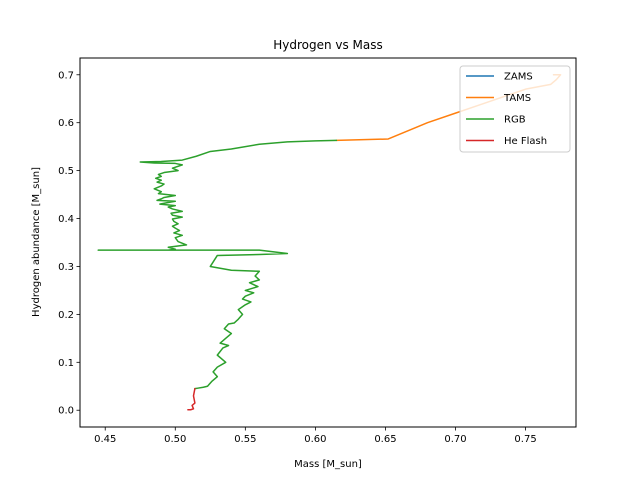 The width and height of the screenshot is (640, 480). What do you see at coordinates (328, 45) in the screenshot?
I see `chart-title: Hydrogen vs Mass` at bounding box center [328, 45].